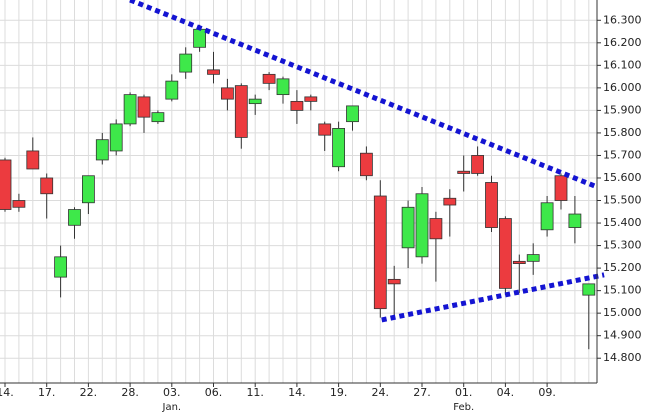 Image resolution: width=647 pixels, height=415 pixels. Describe the element at coordinates (622, 200) in the screenshot. I see `y-tick-label: 15.500` at that location.